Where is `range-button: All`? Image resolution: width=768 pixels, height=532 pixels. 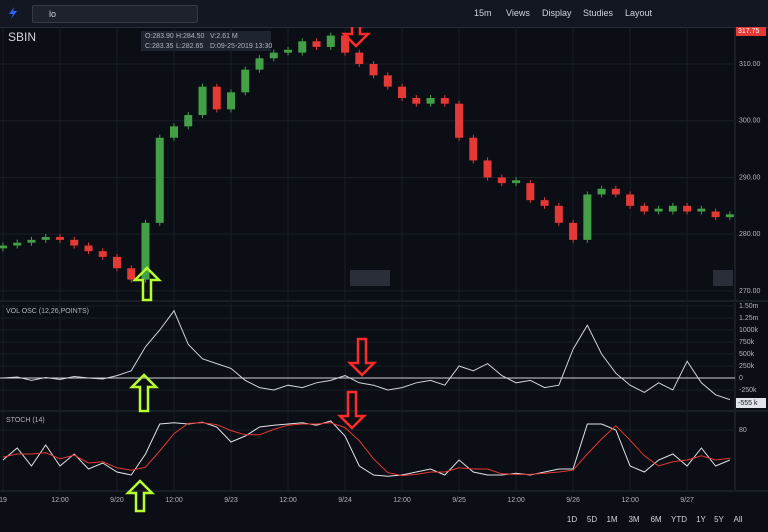 range-button: All is located at coordinates (738, 519).